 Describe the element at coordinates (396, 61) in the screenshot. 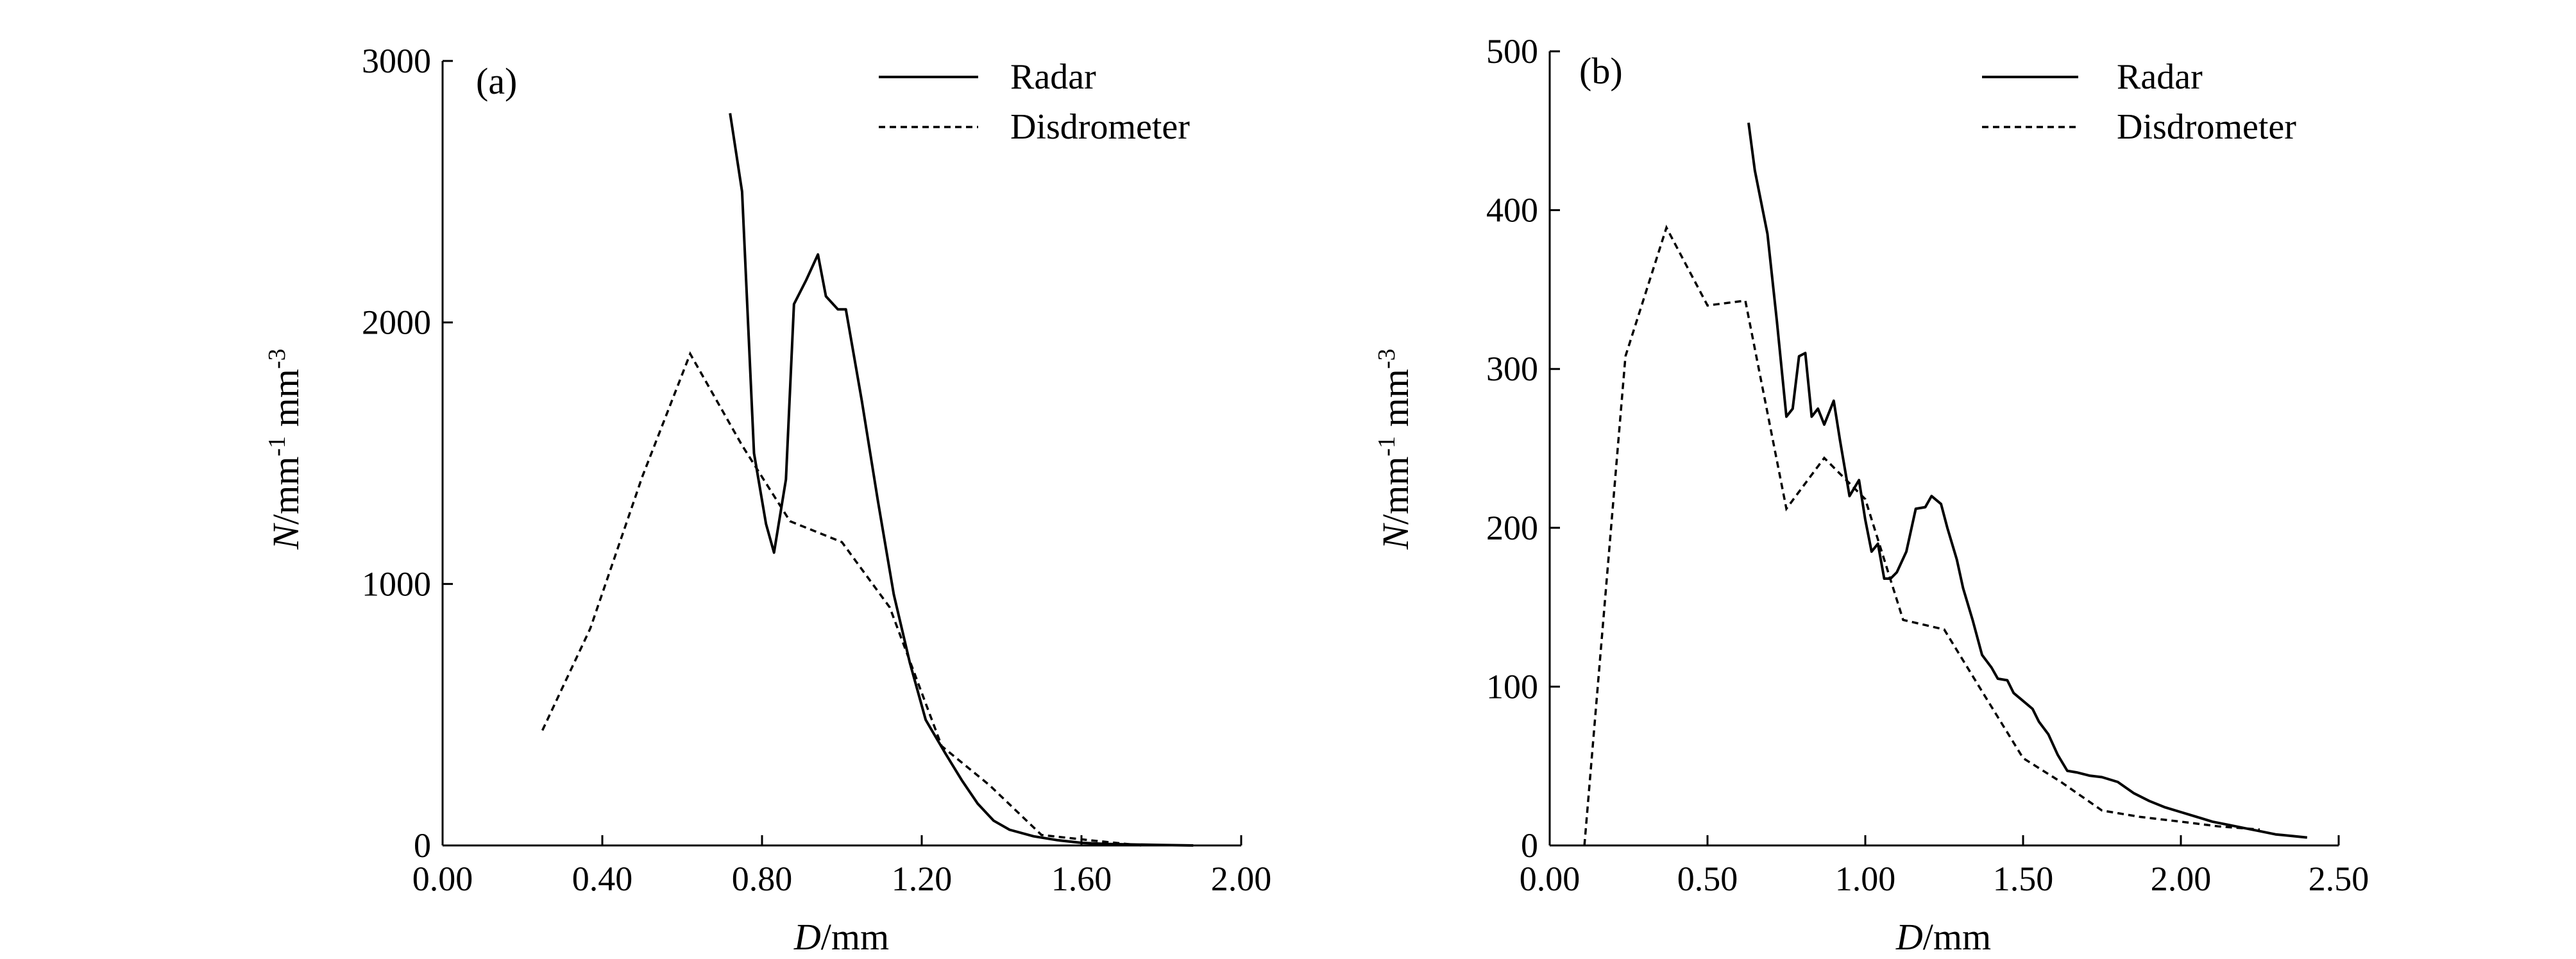

I see `panel-a-y-tick-label: 3000` at that location.